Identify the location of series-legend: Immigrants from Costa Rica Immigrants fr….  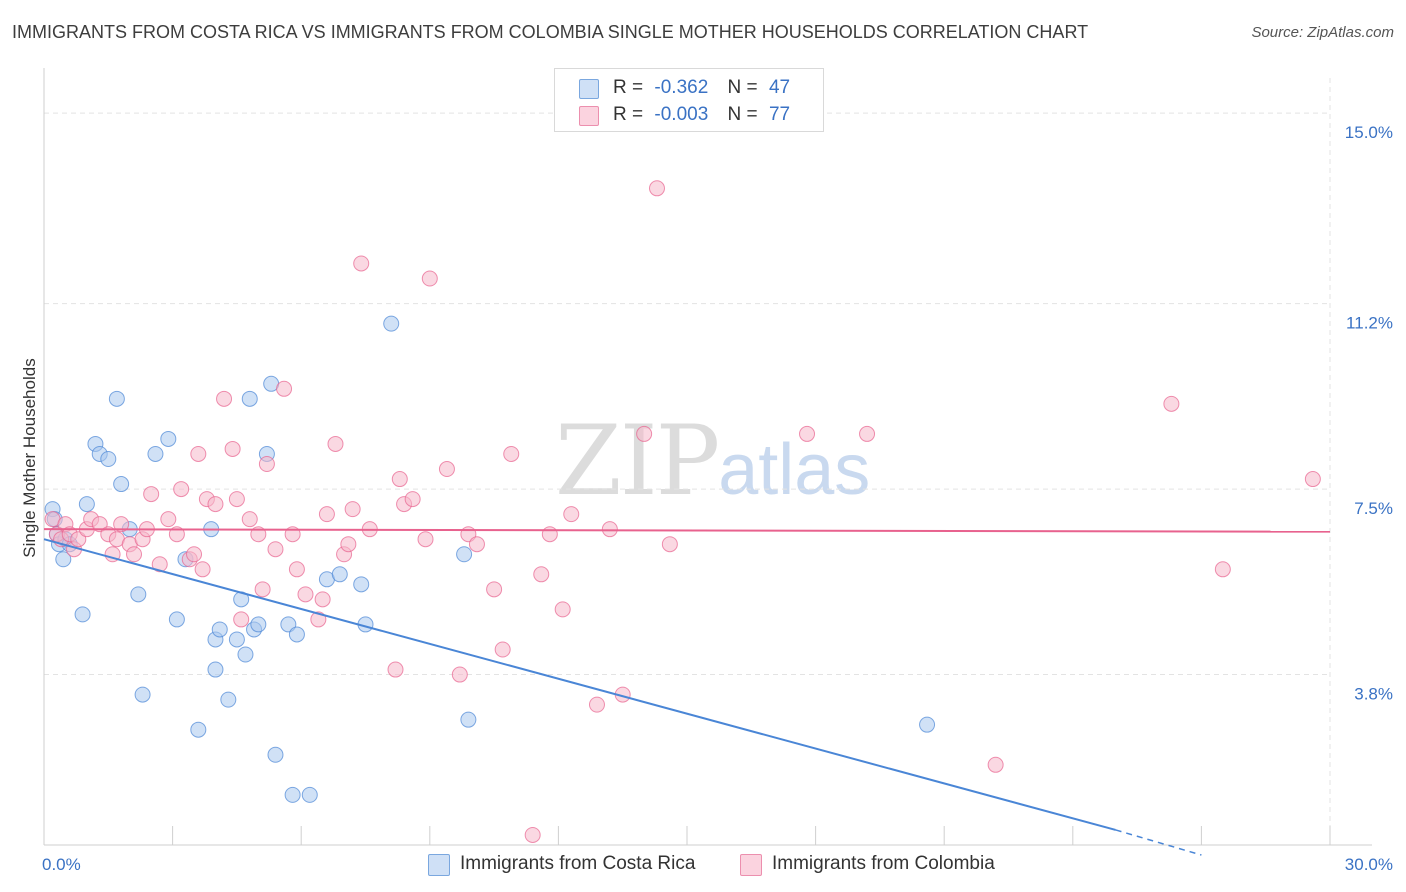
(703, 865).